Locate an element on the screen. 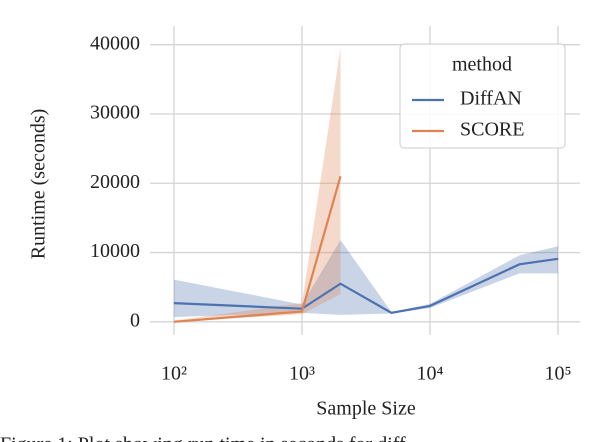 This screenshot has width=612, height=442. line is located at coordinates (257, 249).